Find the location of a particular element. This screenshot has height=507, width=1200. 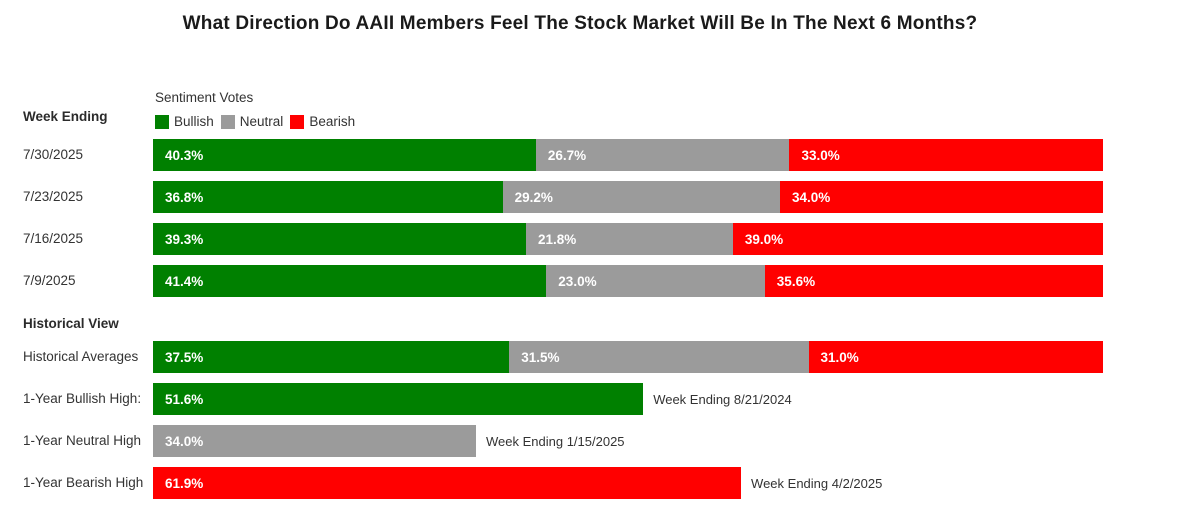

sentiment-row-7-30: 7/30/2025 40.3% 26.7% 33.0% is located at coordinates (600, 155).